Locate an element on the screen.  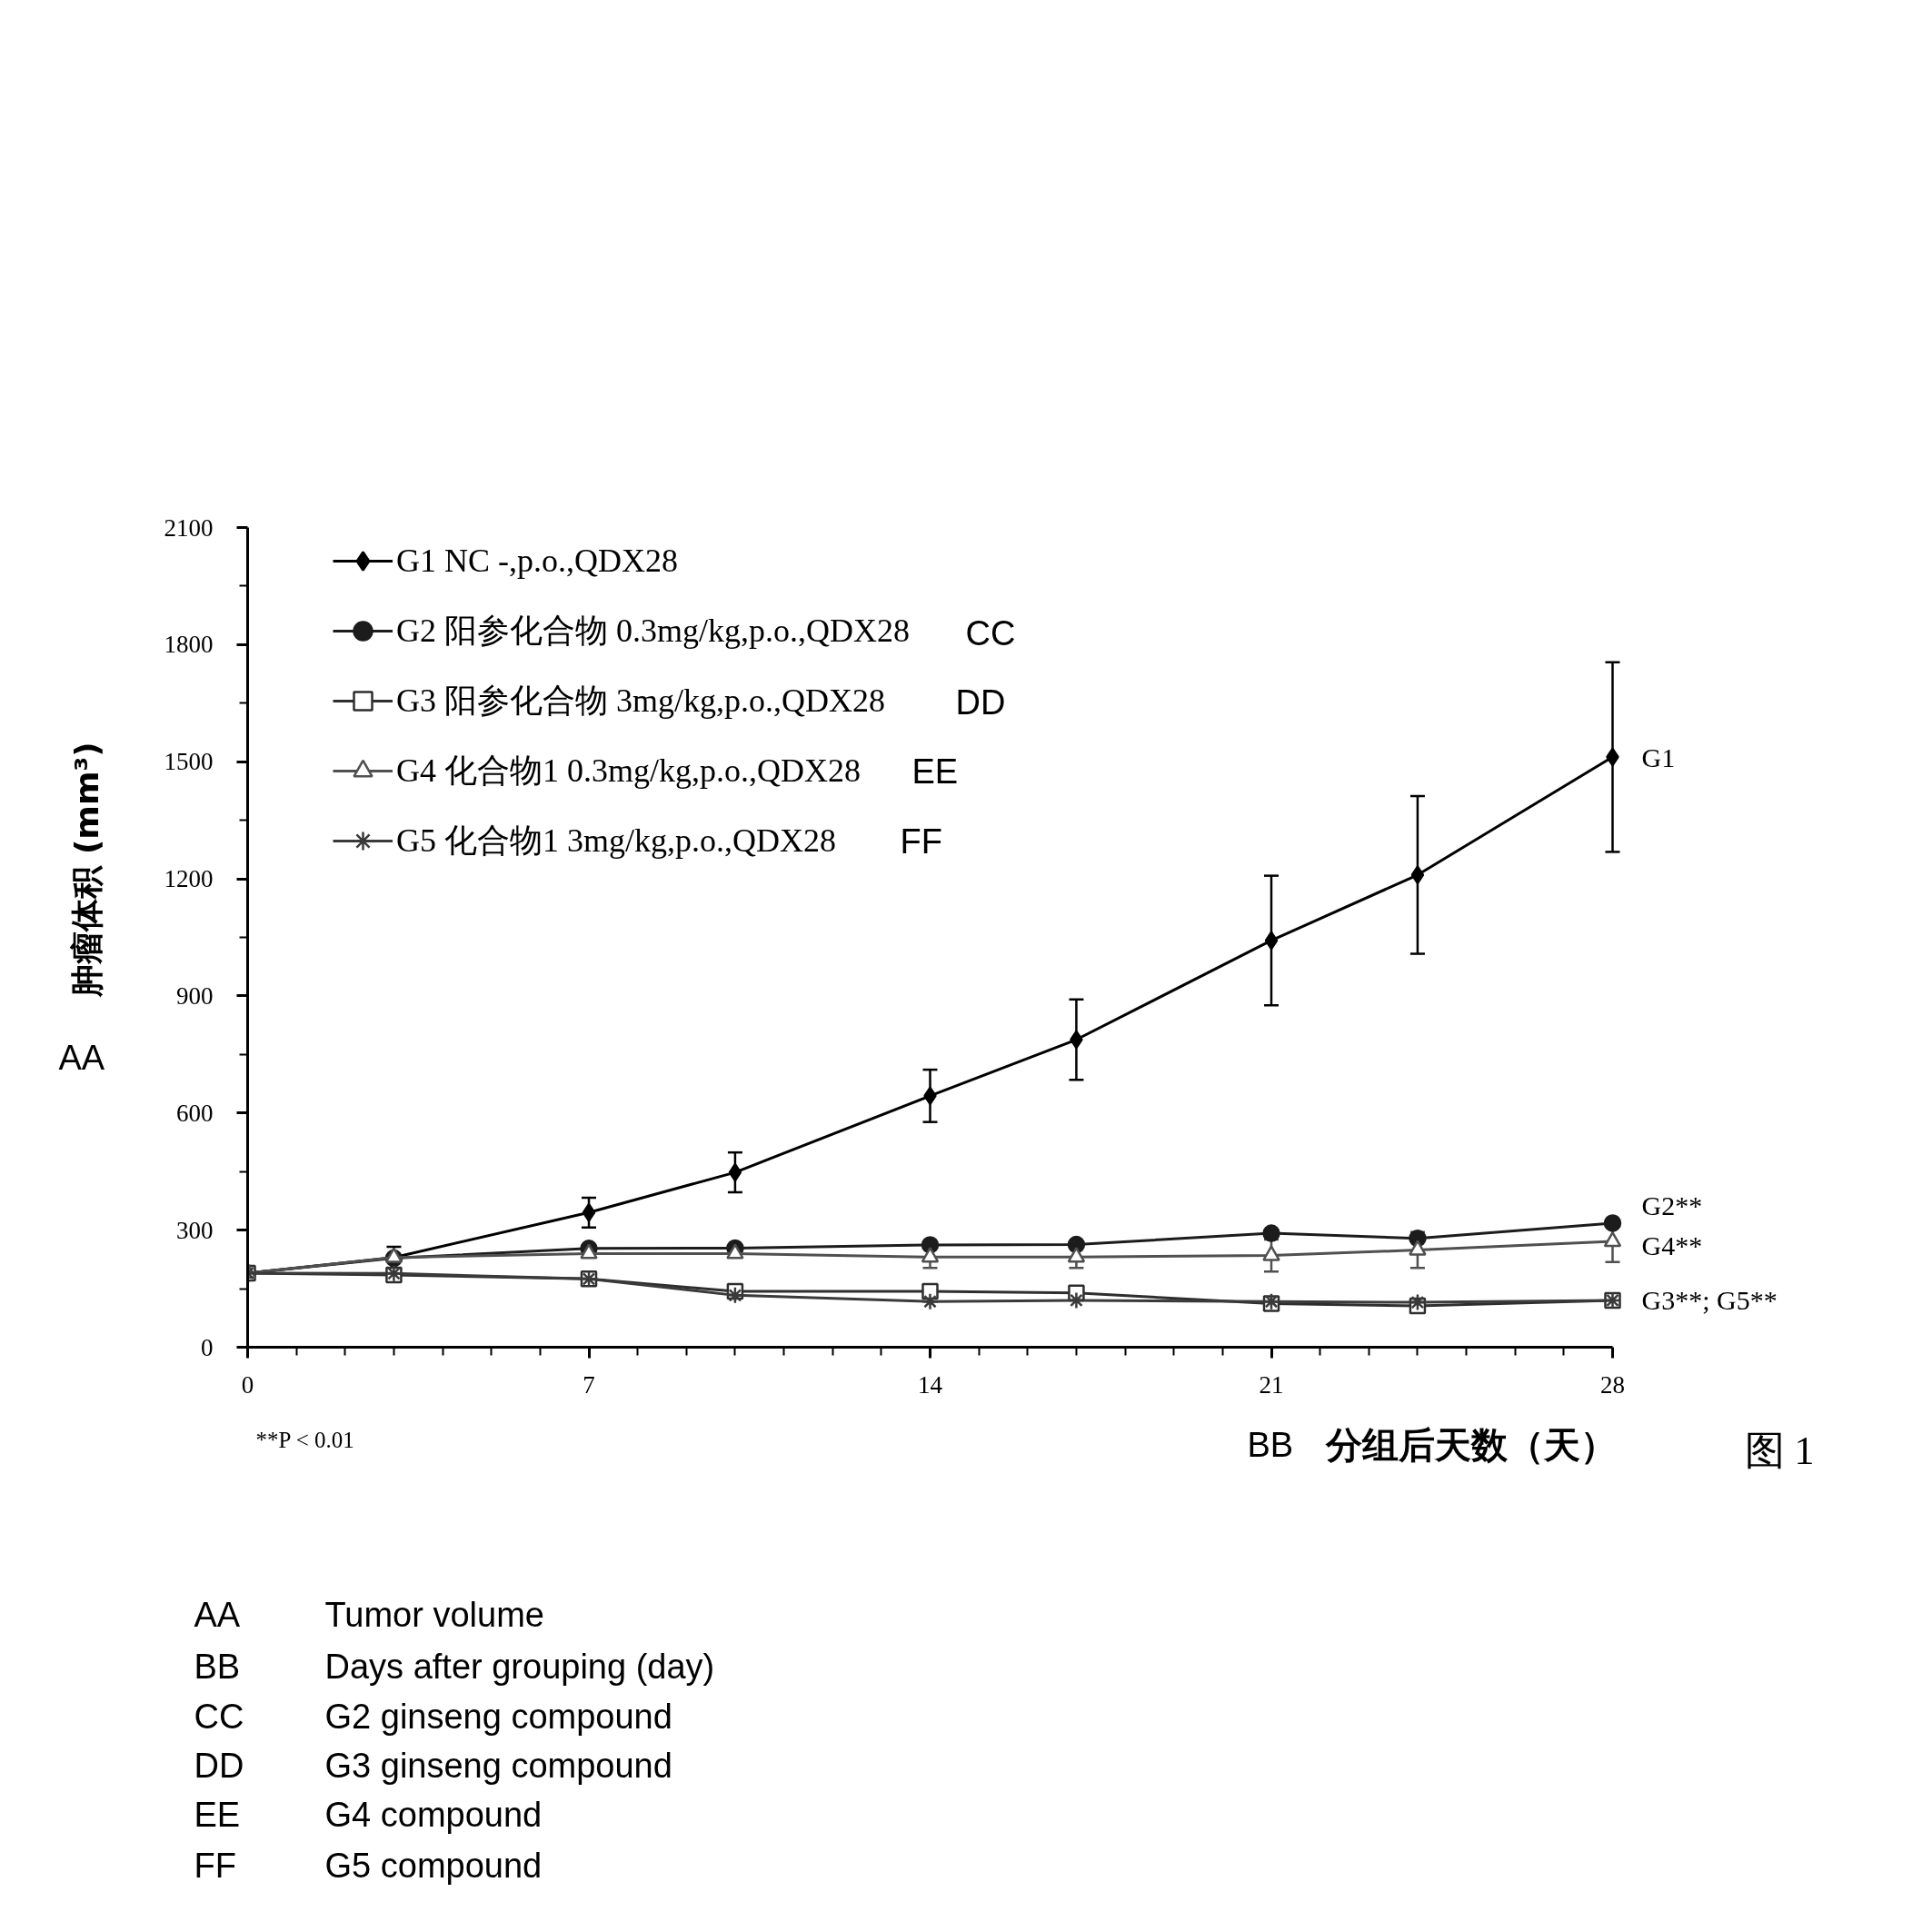
text: Tumor volume is located at coordinates (434, 1615).